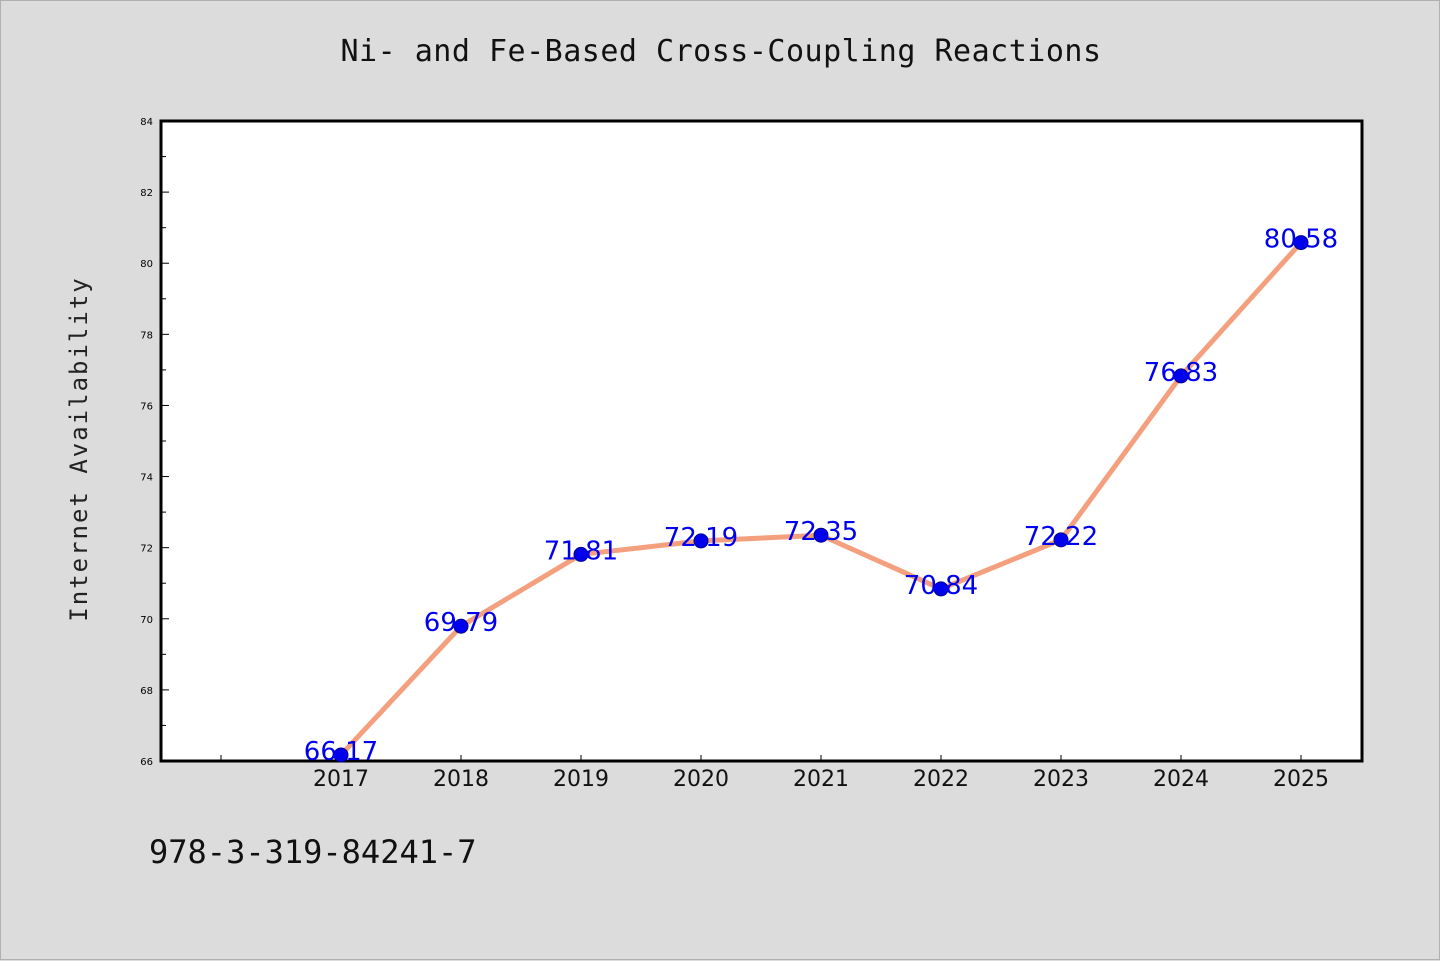  What do you see at coordinates (313, 852) in the screenshot?
I see `footer-code: 978-3-319-84241-7` at bounding box center [313, 852].